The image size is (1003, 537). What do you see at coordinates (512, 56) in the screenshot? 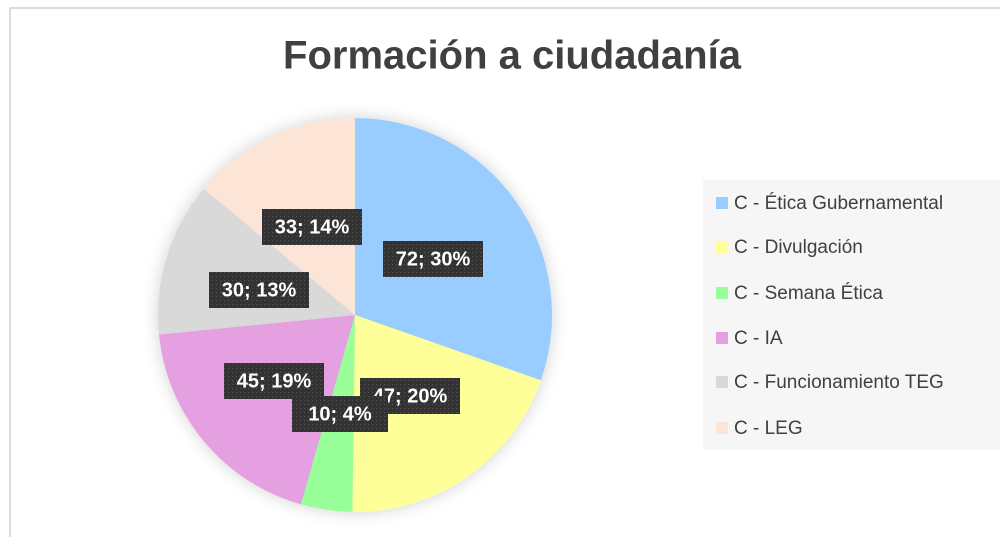
I see `chart-title: Formación a ciudadanía` at bounding box center [512, 56].